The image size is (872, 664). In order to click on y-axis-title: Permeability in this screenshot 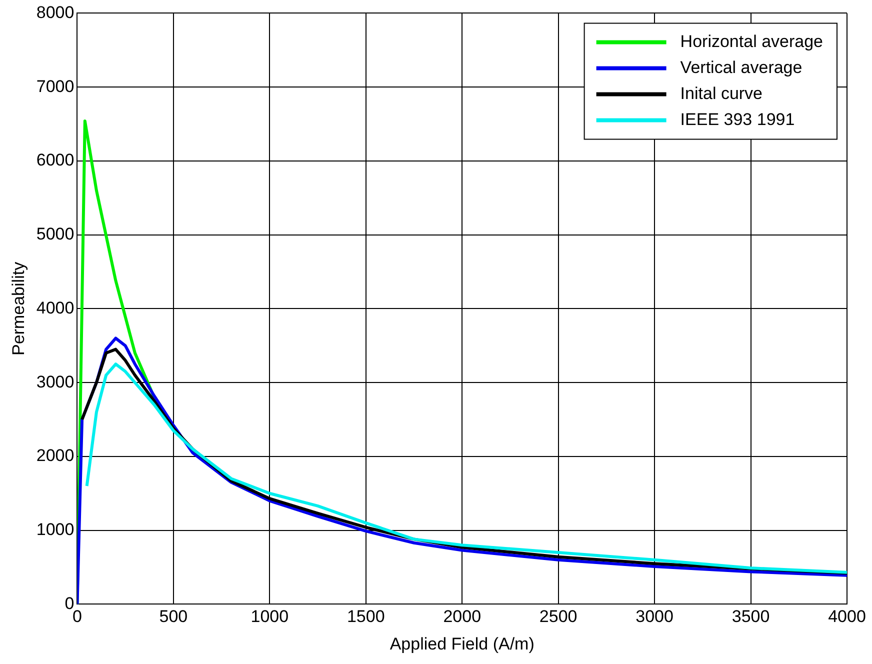, I will do `click(18, 308)`.